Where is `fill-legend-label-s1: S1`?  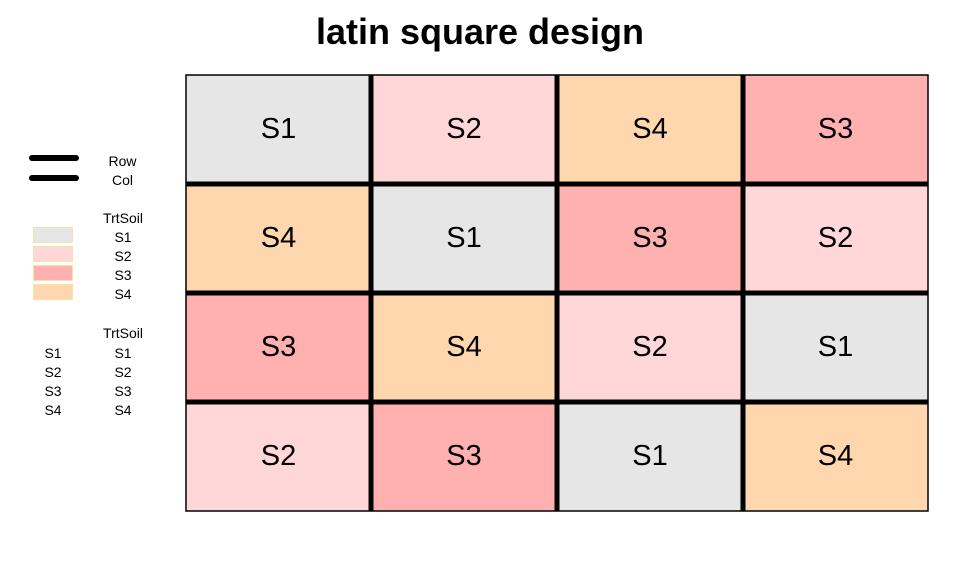
fill-legend-label-s1: S1 is located at coordinates (123, 237).